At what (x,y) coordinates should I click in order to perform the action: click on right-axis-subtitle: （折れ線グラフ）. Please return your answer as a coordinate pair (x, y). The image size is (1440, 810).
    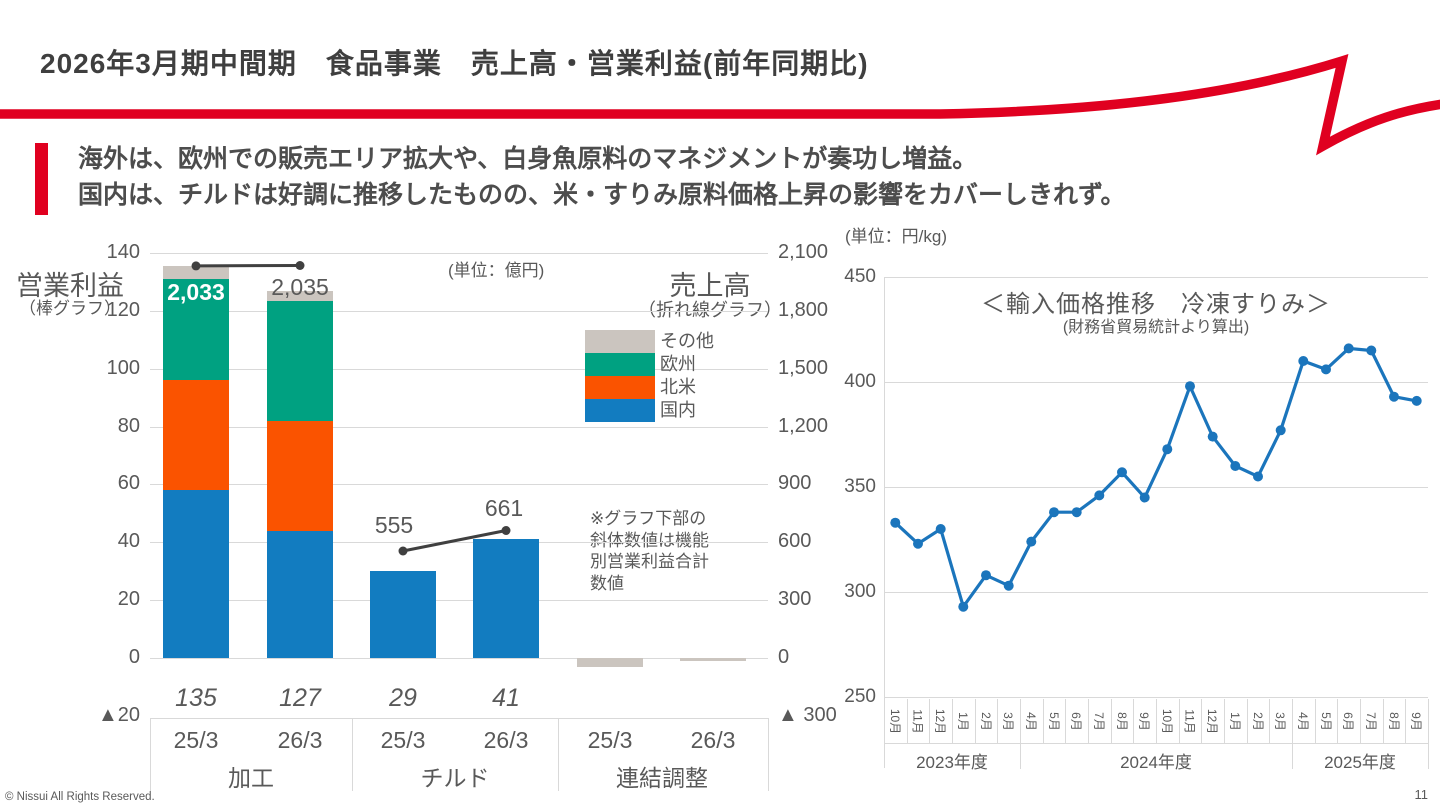
    Looking at the image, I should click on (710, 310).